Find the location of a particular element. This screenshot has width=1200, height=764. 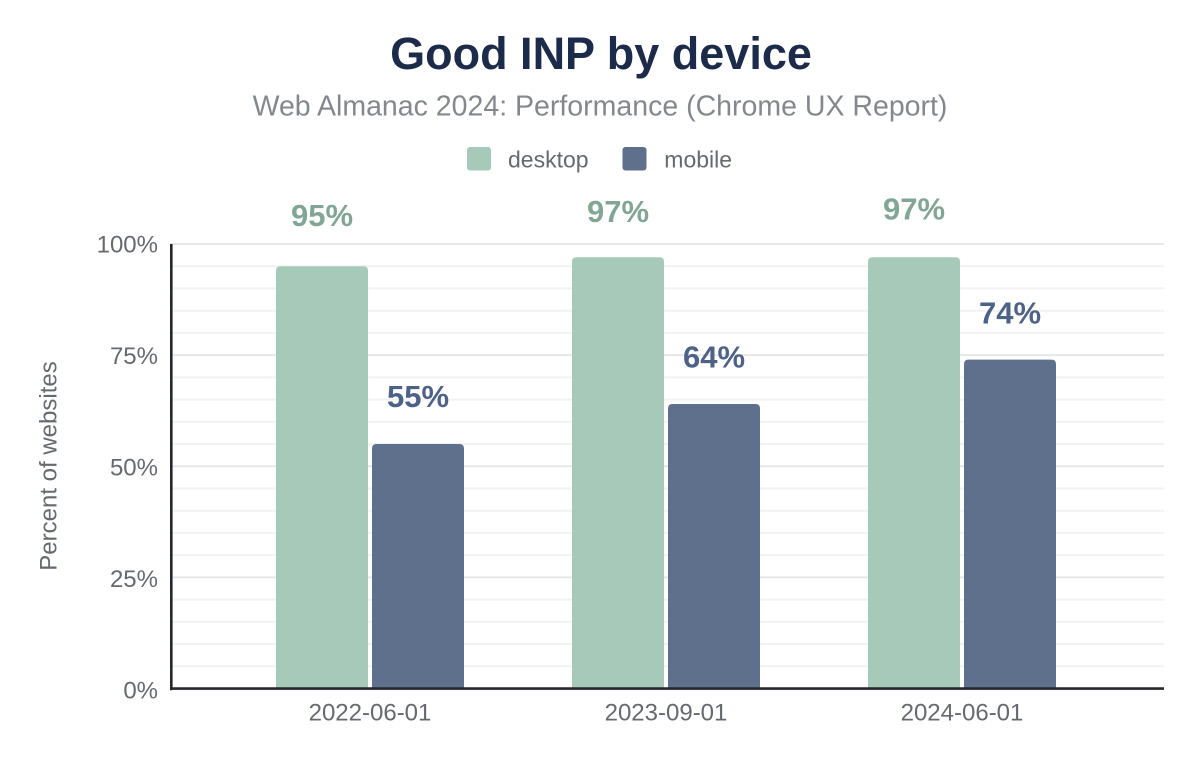

svg-text: 74% is located at coordinates (1010, 312).